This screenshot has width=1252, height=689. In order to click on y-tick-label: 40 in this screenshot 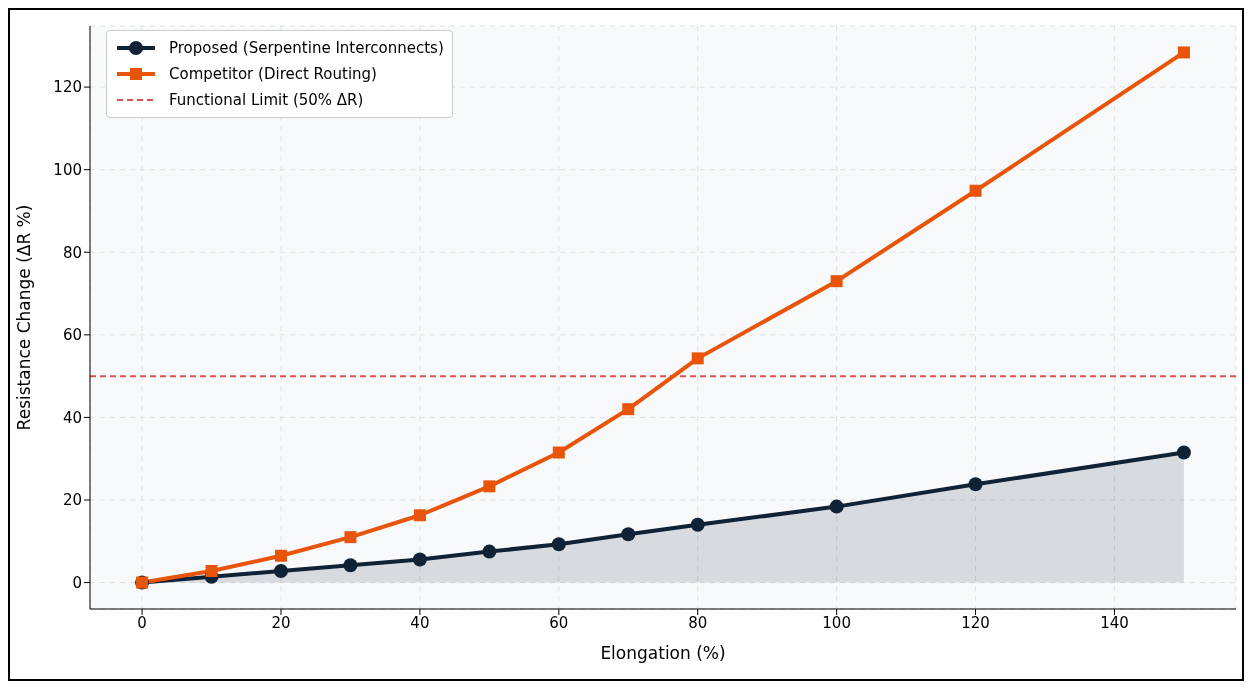, I will do `click(72, 417)`.